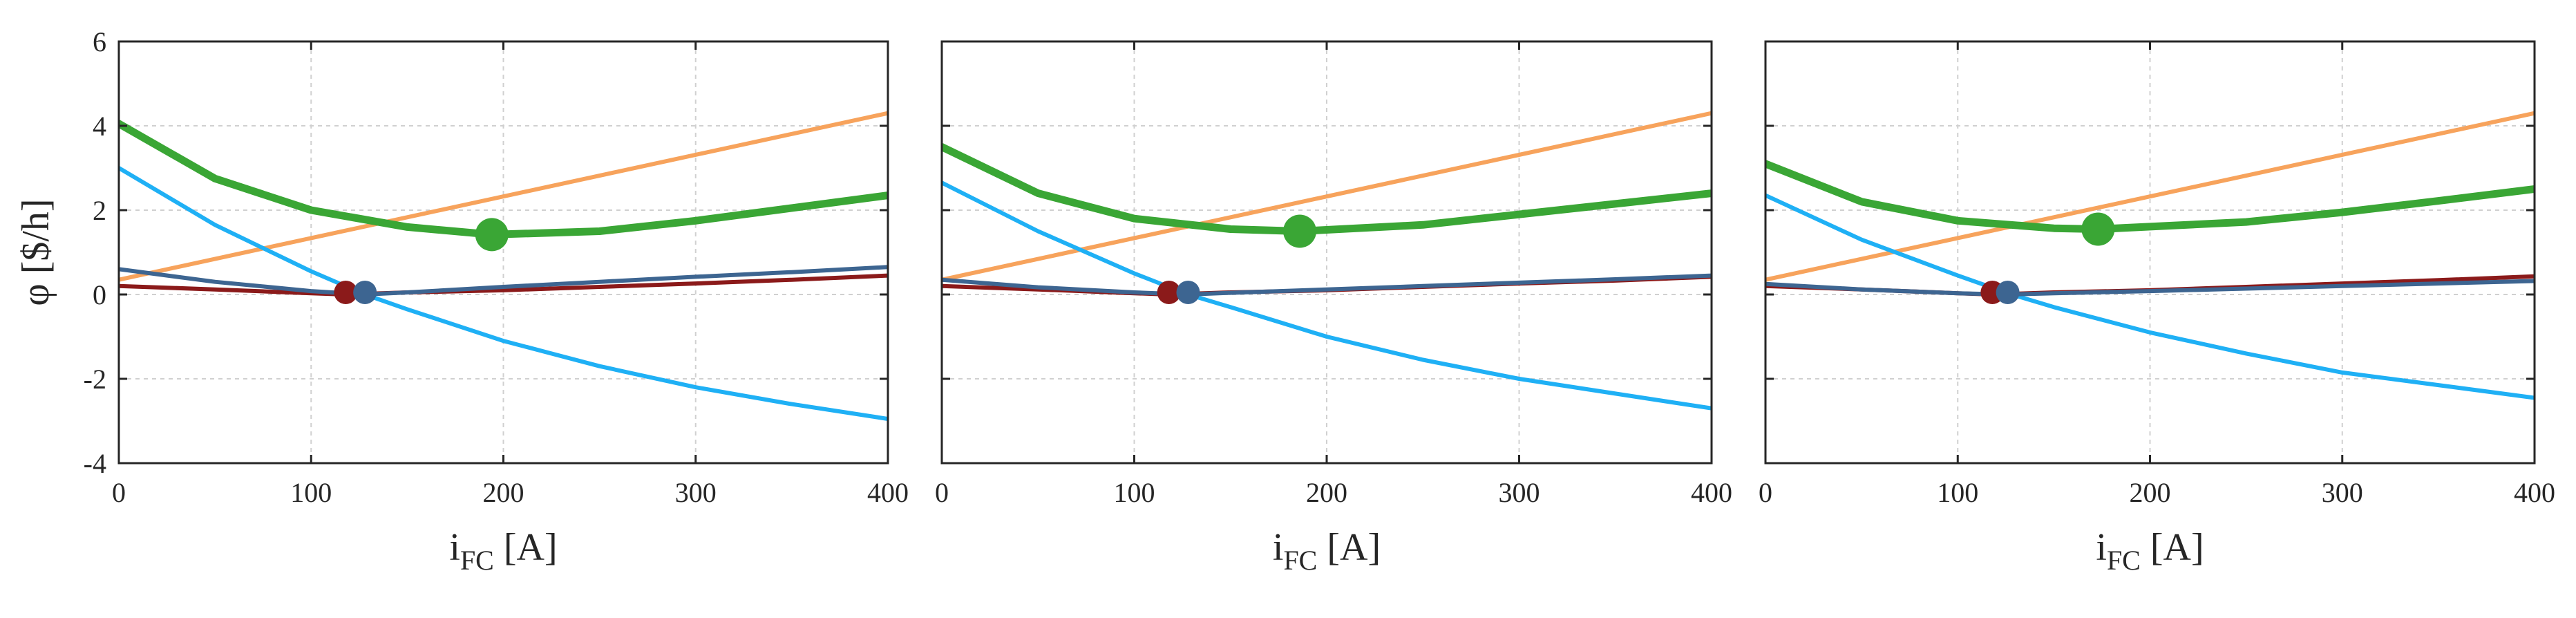 This screenshot has width=2576, height=618. I want to click on y-tick-label: -4, so click(95, 463).